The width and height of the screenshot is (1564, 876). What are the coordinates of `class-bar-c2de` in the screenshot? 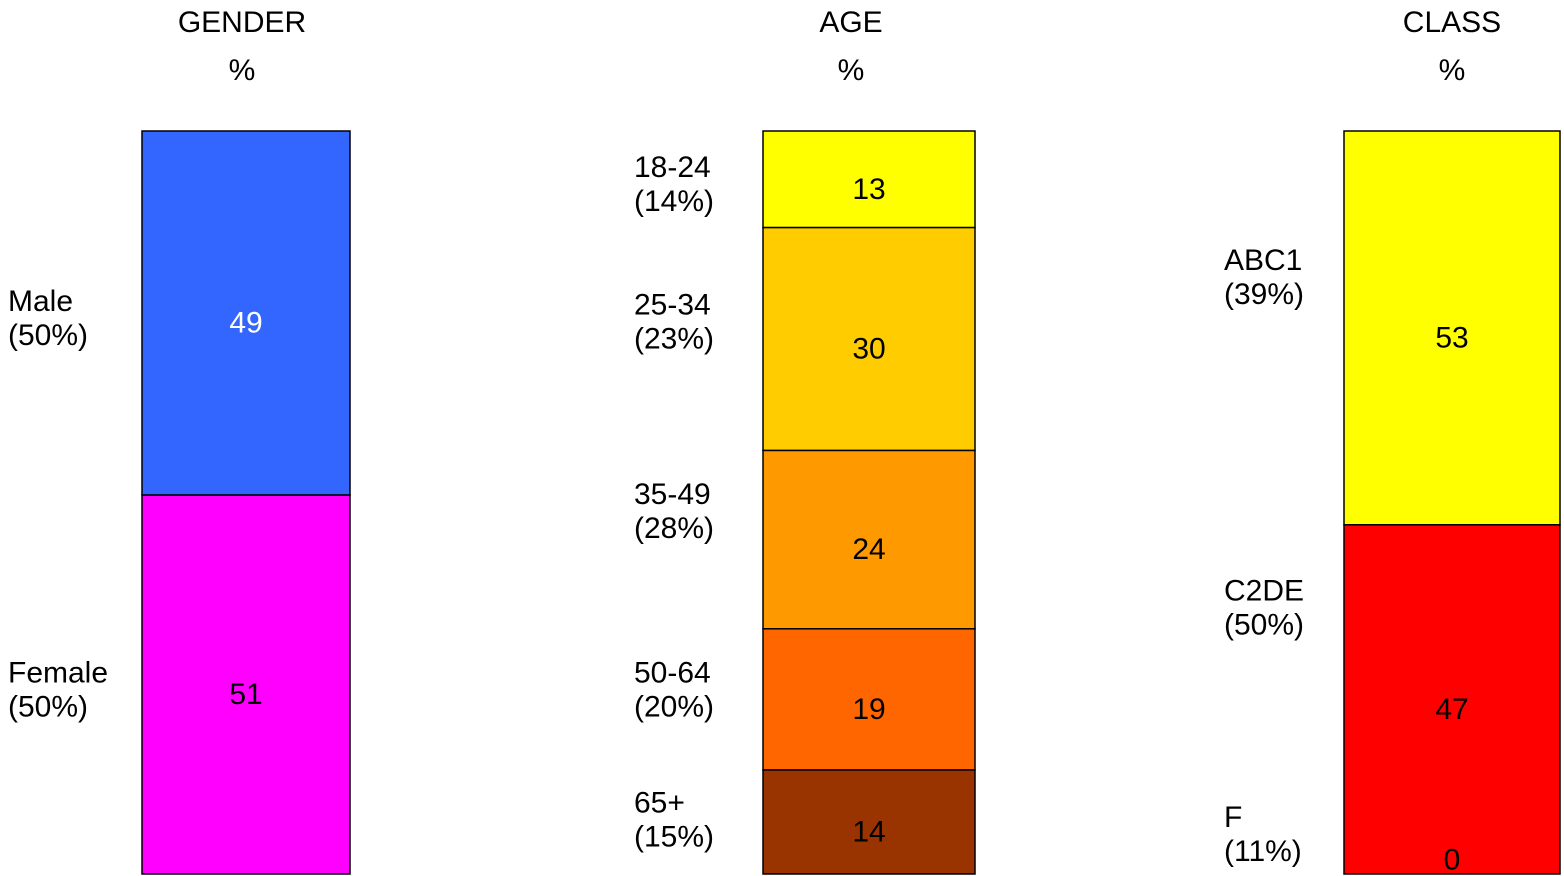 It's located at (1452, 699).